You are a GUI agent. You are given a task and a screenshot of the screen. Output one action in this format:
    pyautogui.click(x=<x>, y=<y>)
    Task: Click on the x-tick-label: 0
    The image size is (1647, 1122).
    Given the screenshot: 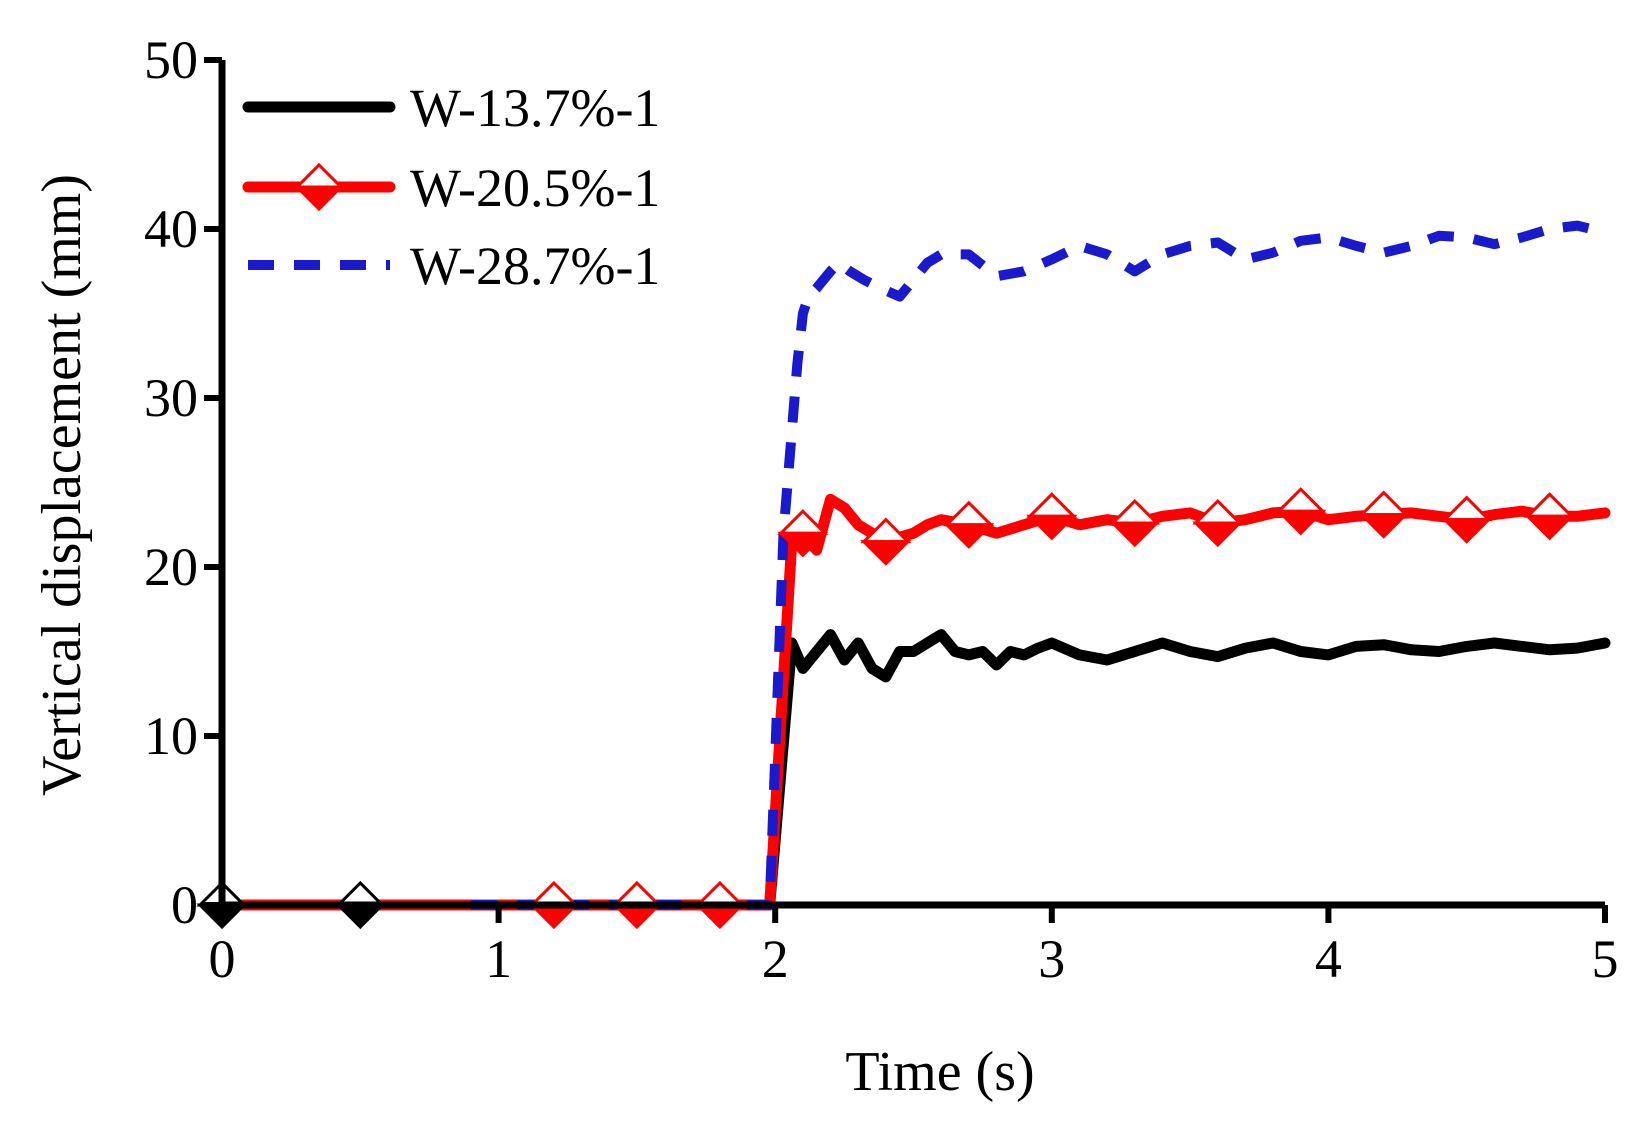 What is the action you would take?
    pyautogui.click(x=222, y=959)
    